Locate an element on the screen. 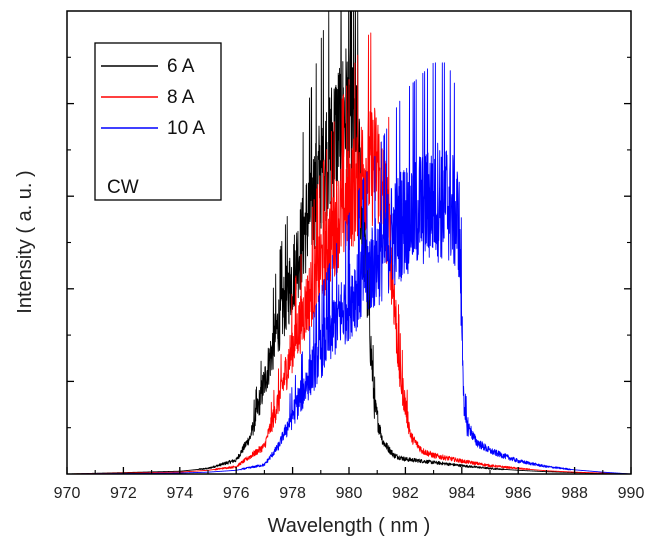 The image size is (649, 546). legend-box is located at coordinates (158, 121).